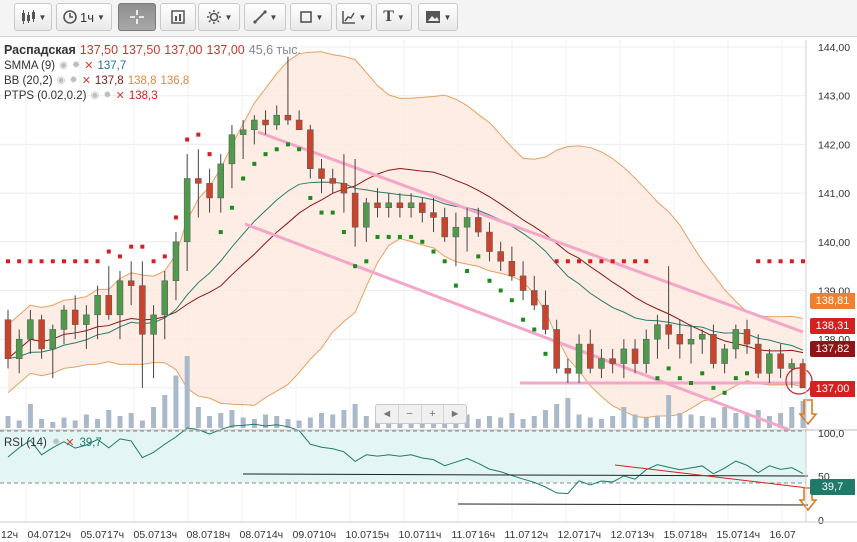 This screenshot has width=857, height=542. What do you see at coordinates (265, 17) in the screenshot?
I see `draw-line-button: ▼` at bounding box center [265, 17].